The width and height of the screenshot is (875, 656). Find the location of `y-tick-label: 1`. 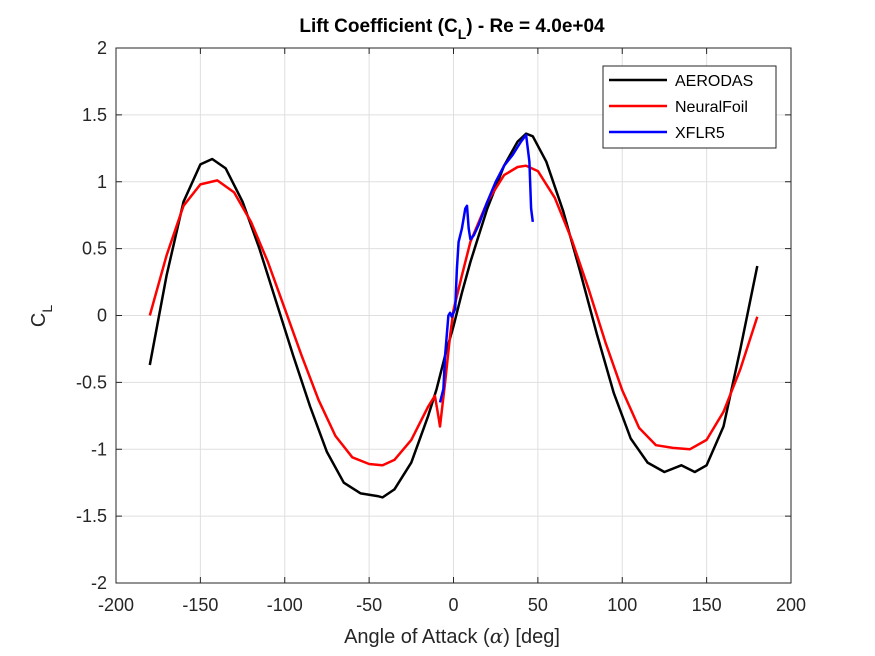

y-tick-label: 1 is located at coordinates (102, 182).